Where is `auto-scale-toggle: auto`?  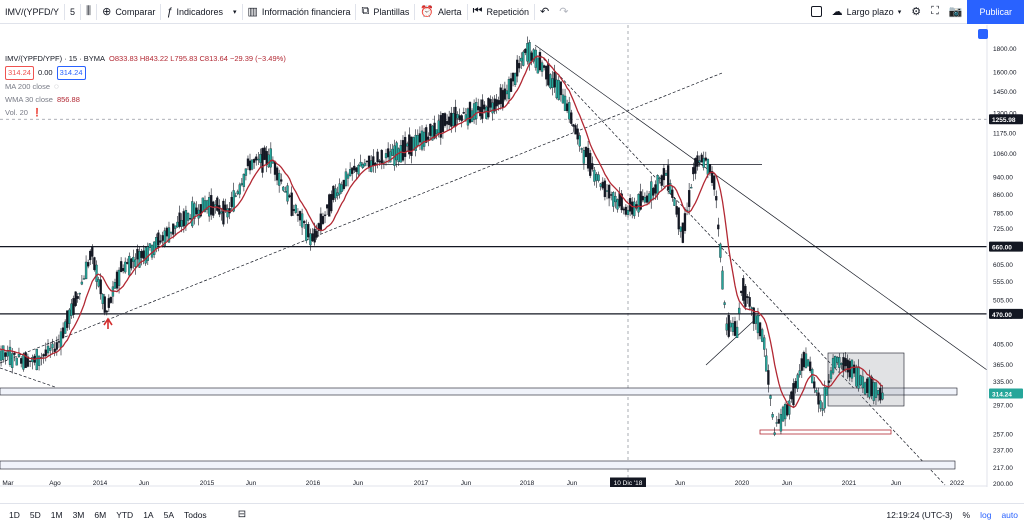 auto-scale-toggle: auto is located at coordinates (1009, 514).